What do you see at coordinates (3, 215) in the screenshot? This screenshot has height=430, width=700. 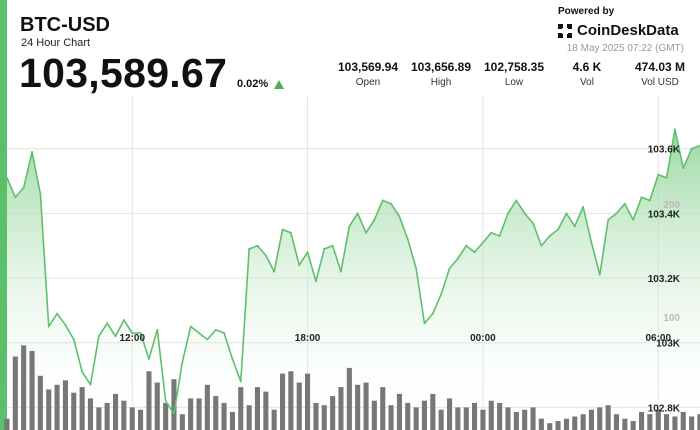 I see `accent-bar` at bounding box center [3, 215].